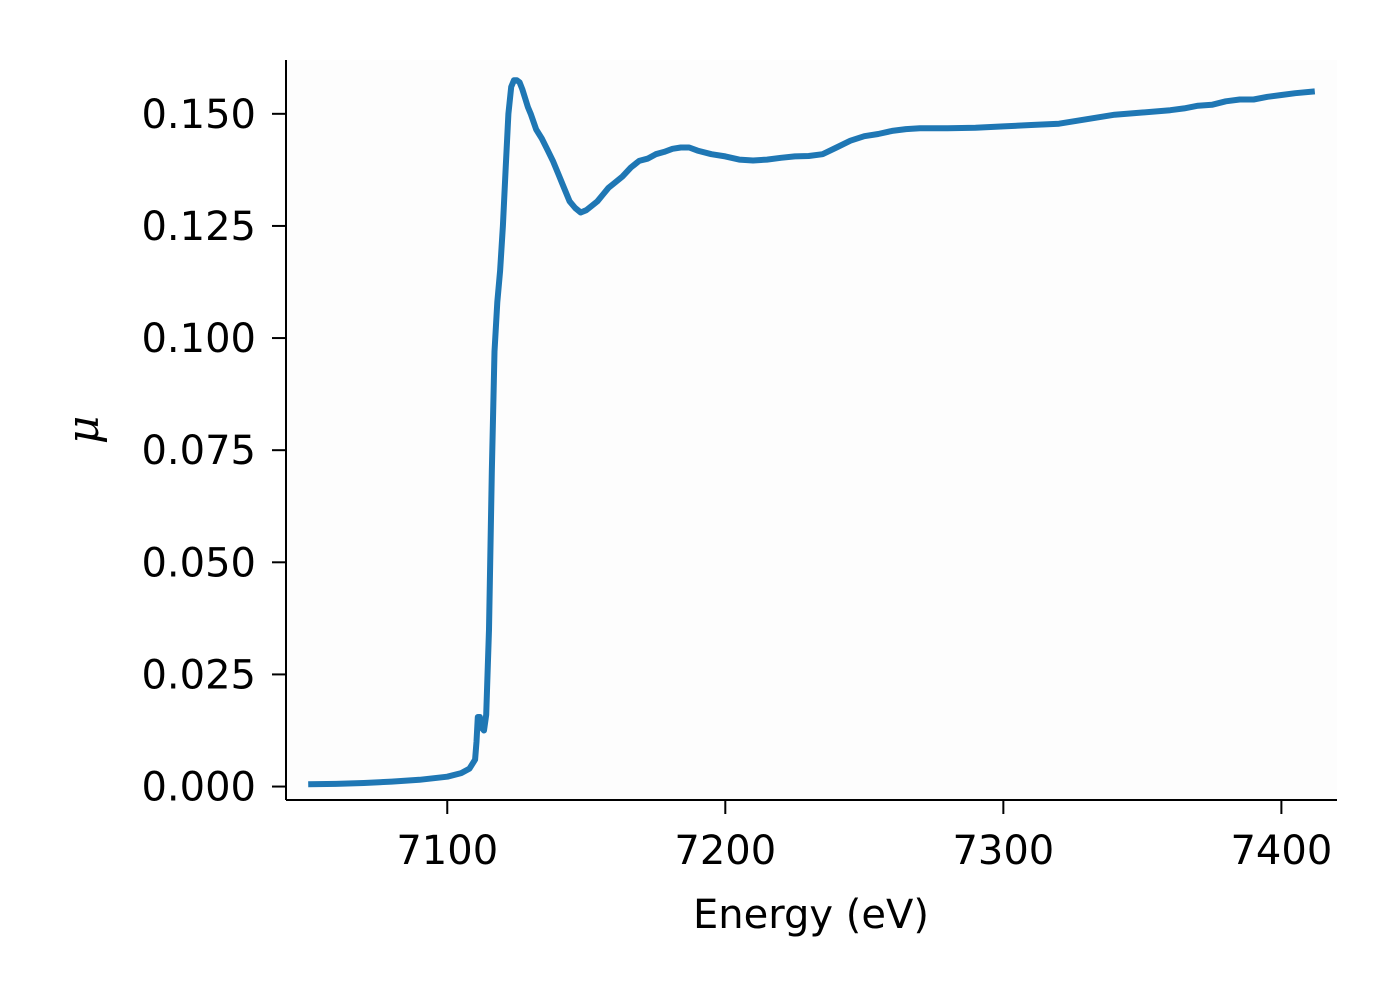 The image size is (1400, 1000). What do you see at coordinates (198, 227) in the screenshot?
I see `y-tick-label: 0.125` at bounding box center [198, 227].